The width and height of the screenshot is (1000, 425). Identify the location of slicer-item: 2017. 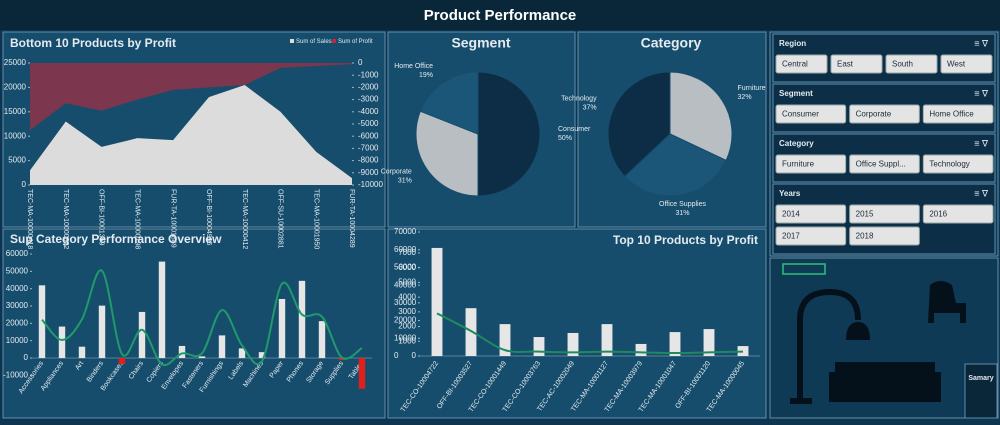
(791, 236).